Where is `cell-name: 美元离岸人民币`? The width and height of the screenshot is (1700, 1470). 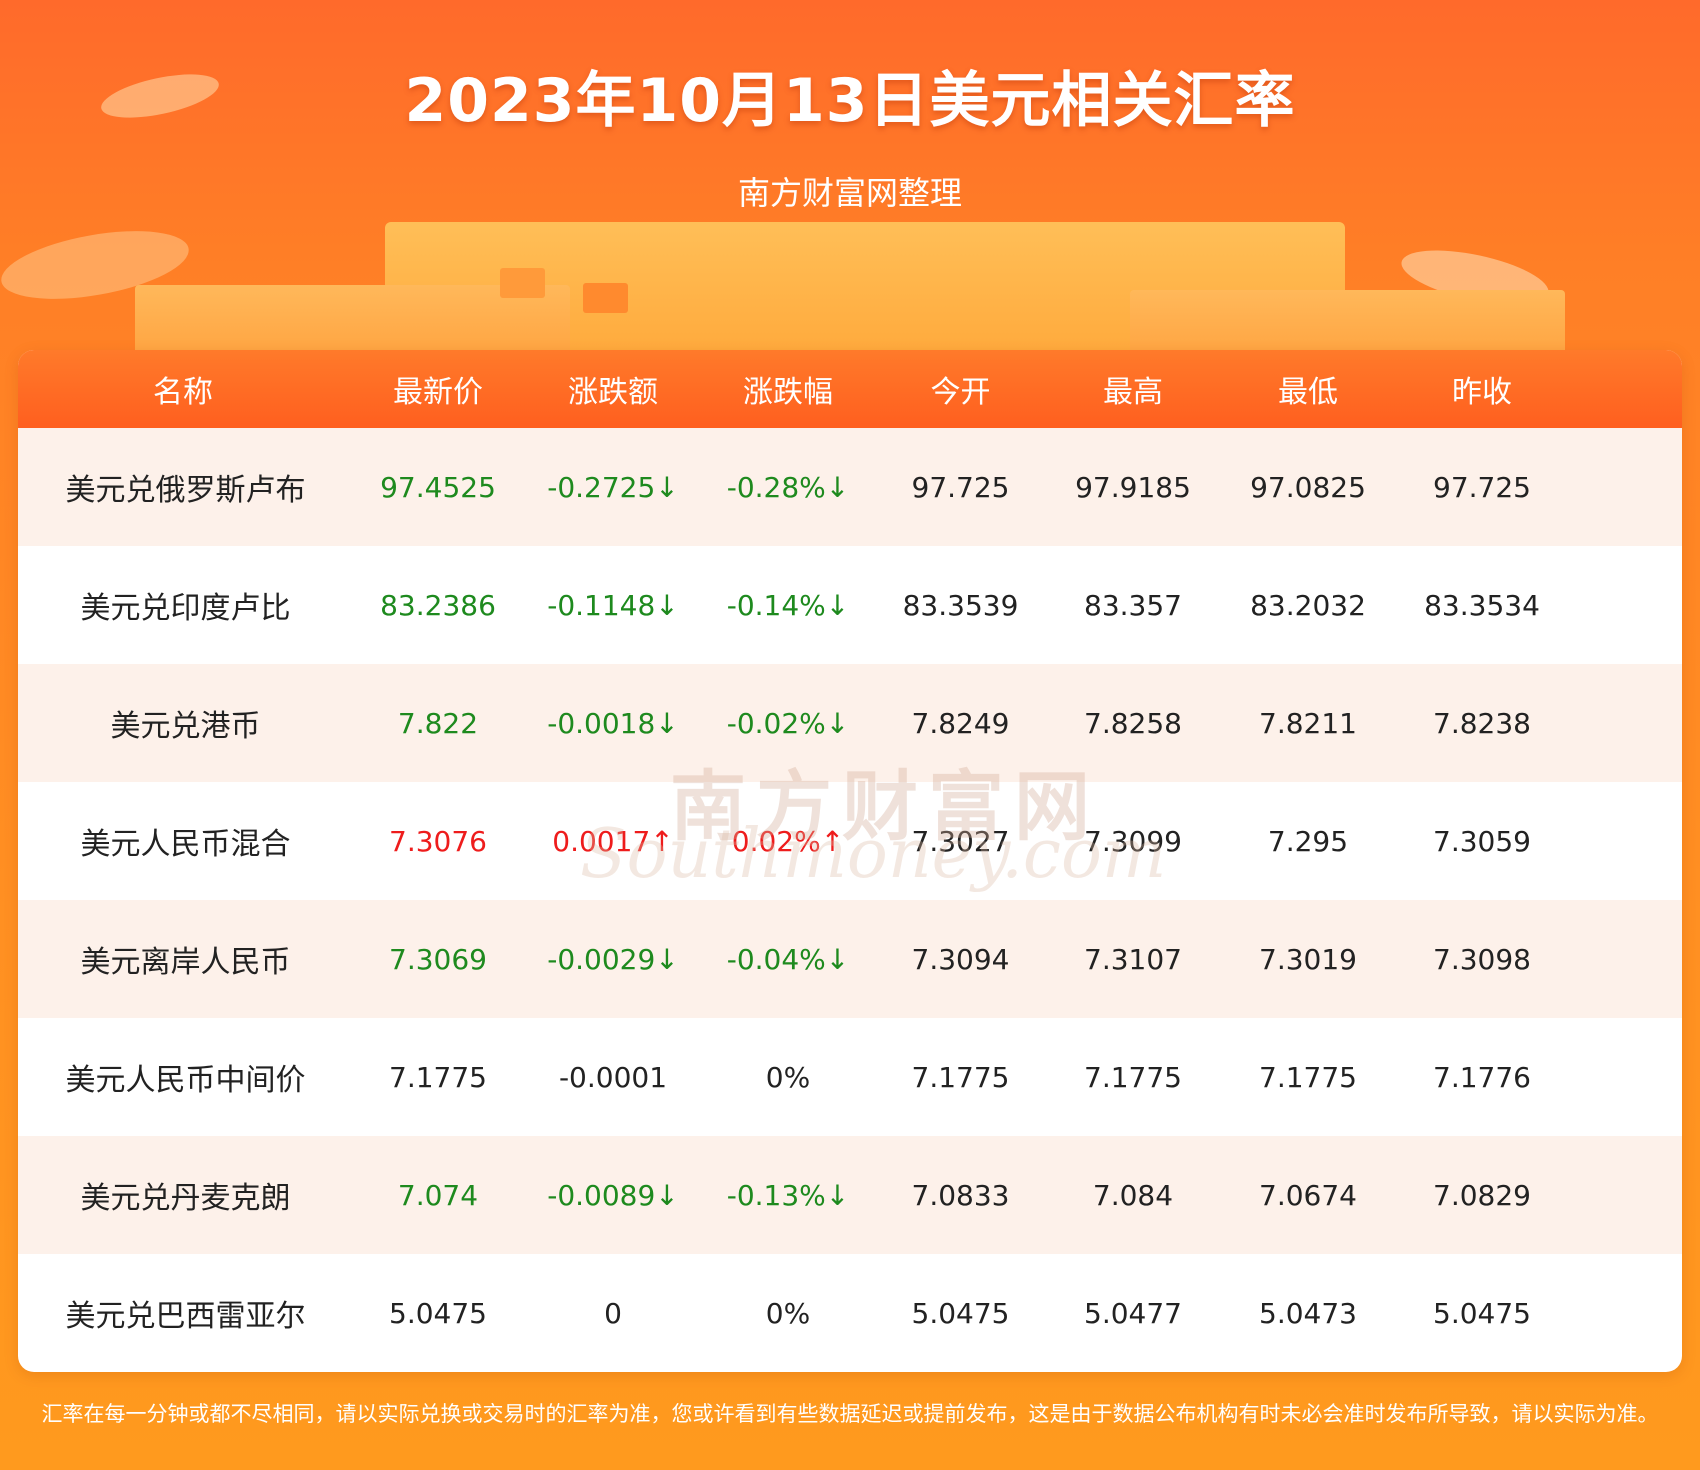 cell-name: 美元离岸人民币 is located at coordinates (185, 962).